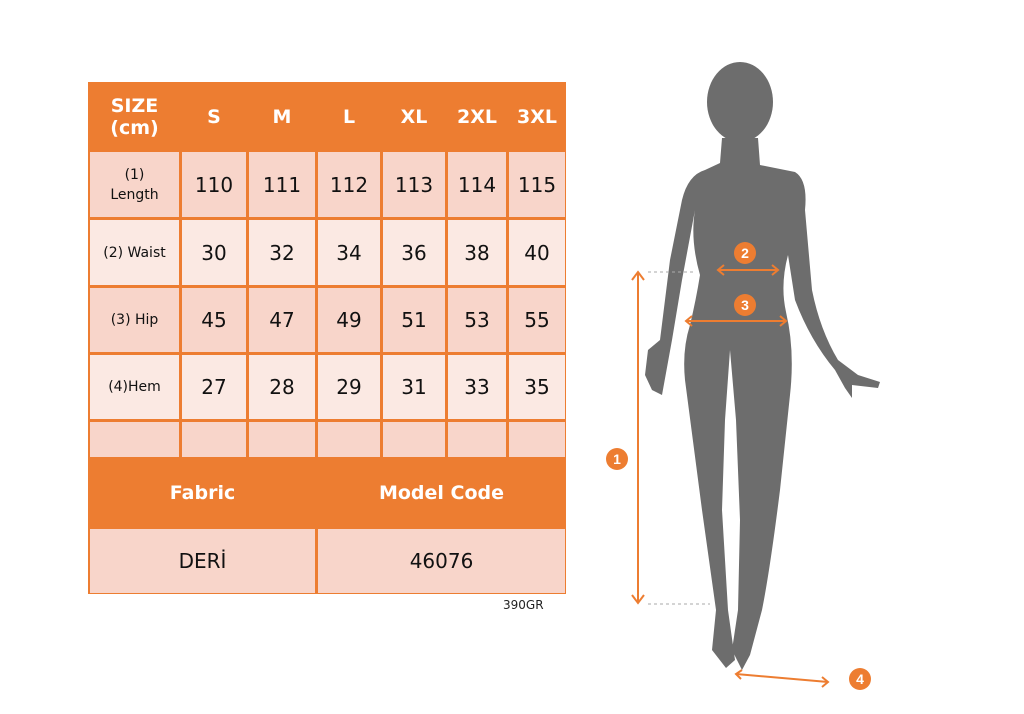 Image resolution: width=1024 pixels, height=714 pixels. I want to click on hem-arrow, so click(782, 678).